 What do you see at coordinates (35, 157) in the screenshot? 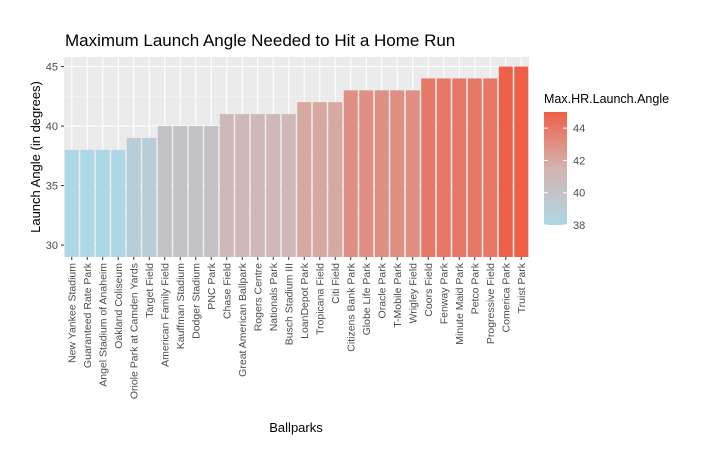
I see `y-axis-title: Launch Angle (in degrees)` at bounding box center [35, 157].